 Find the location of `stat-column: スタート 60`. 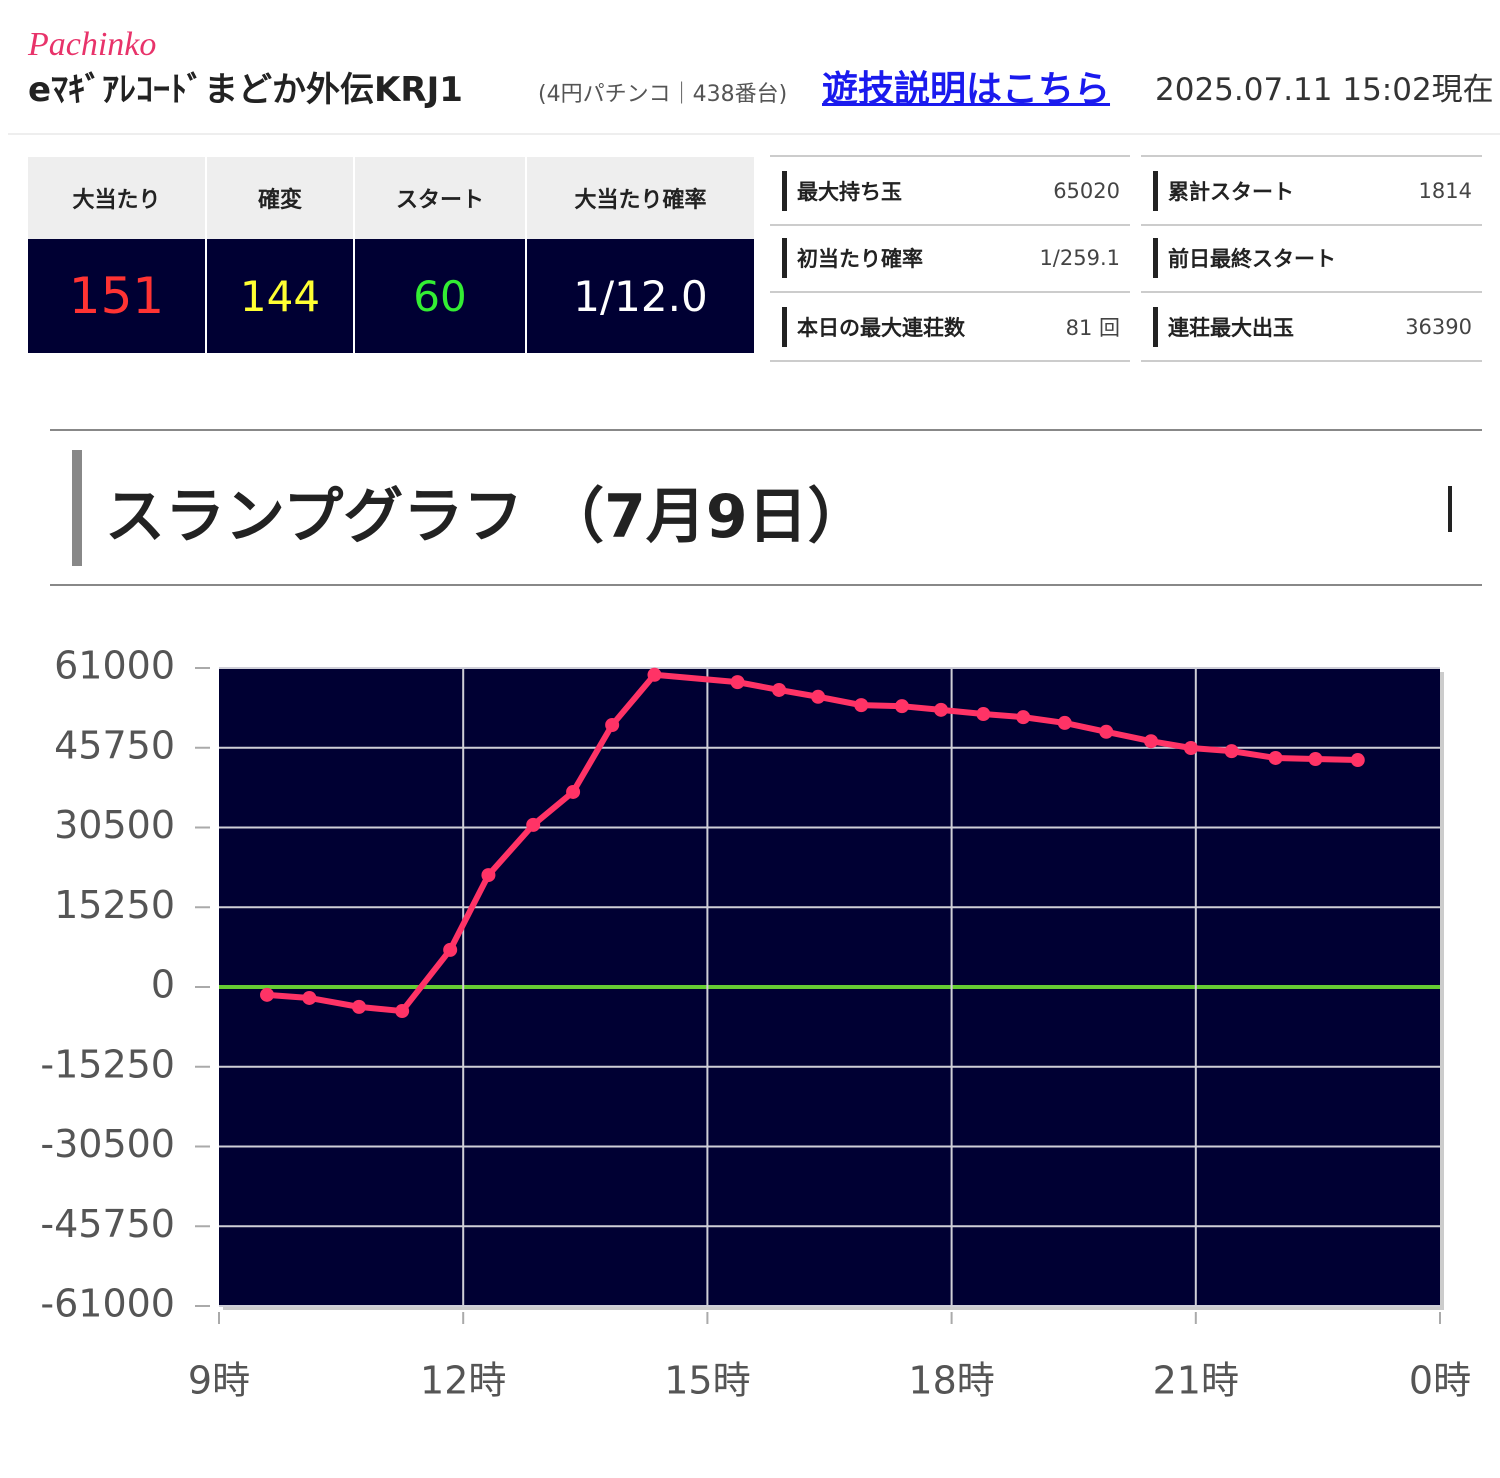

stat-column: スタート 60 is located at coordinates (441, 255).